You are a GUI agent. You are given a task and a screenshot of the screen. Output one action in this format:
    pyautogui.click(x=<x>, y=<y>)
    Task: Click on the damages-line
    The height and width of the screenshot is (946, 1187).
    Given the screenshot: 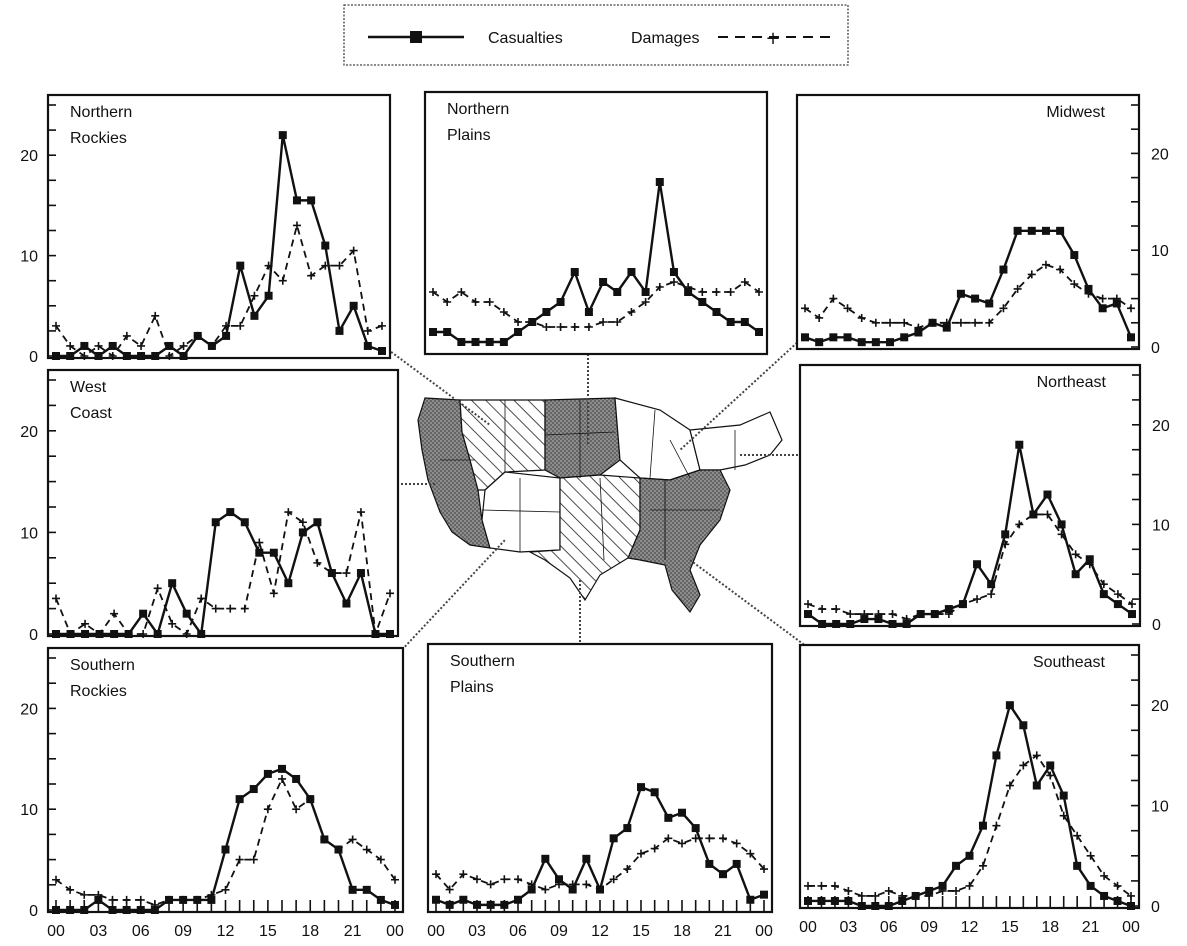 What is the action you would take?
    pyautogui.click(x=968, y=296)
    